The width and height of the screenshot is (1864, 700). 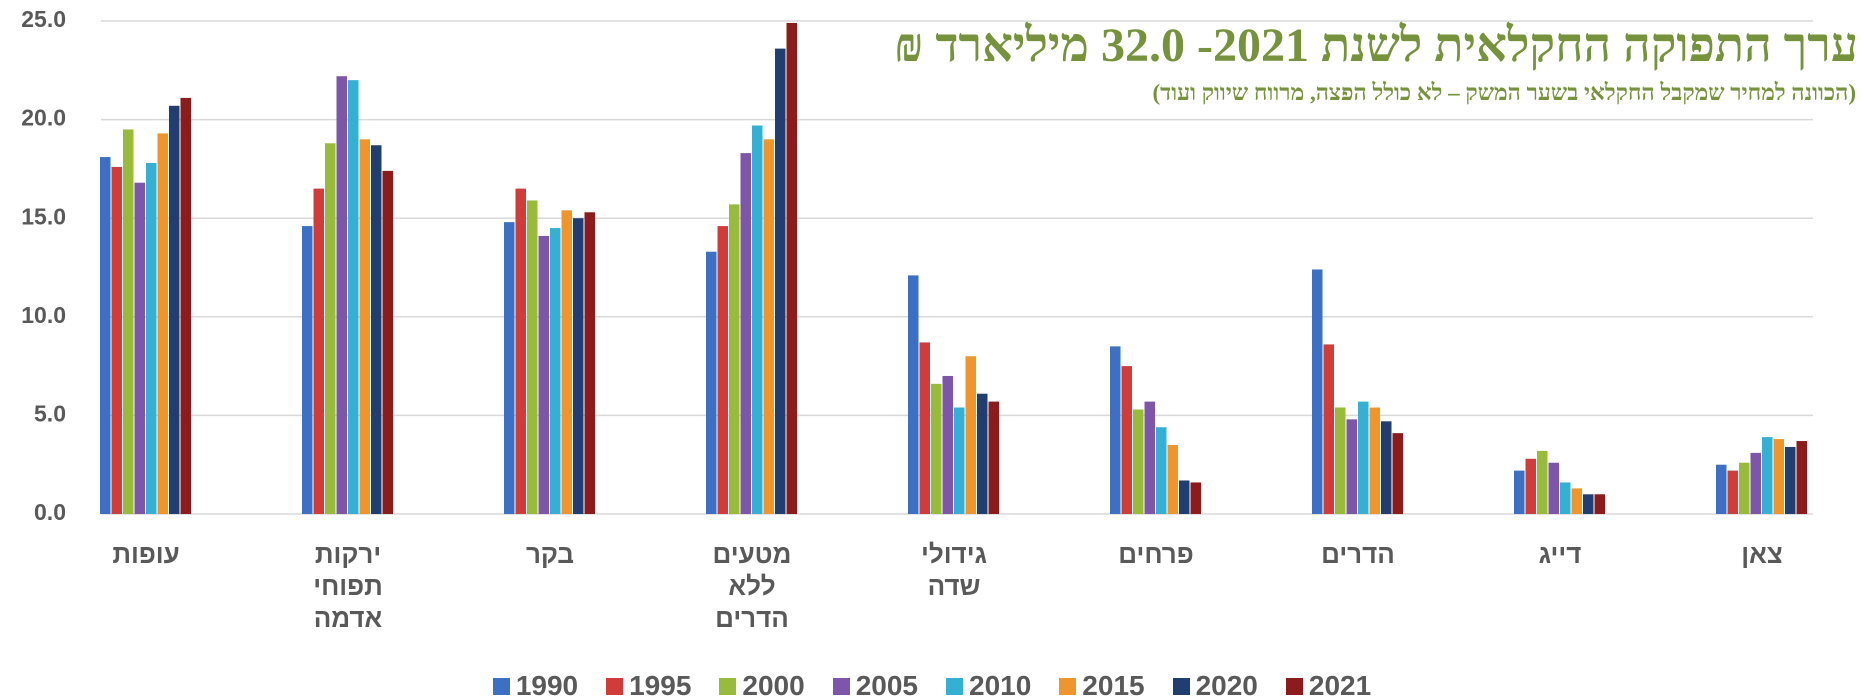 What do you see at coordinates (1000, 685) in the screenshot?
I see `legend-label: 2010` at bounding box center [1000, 685].